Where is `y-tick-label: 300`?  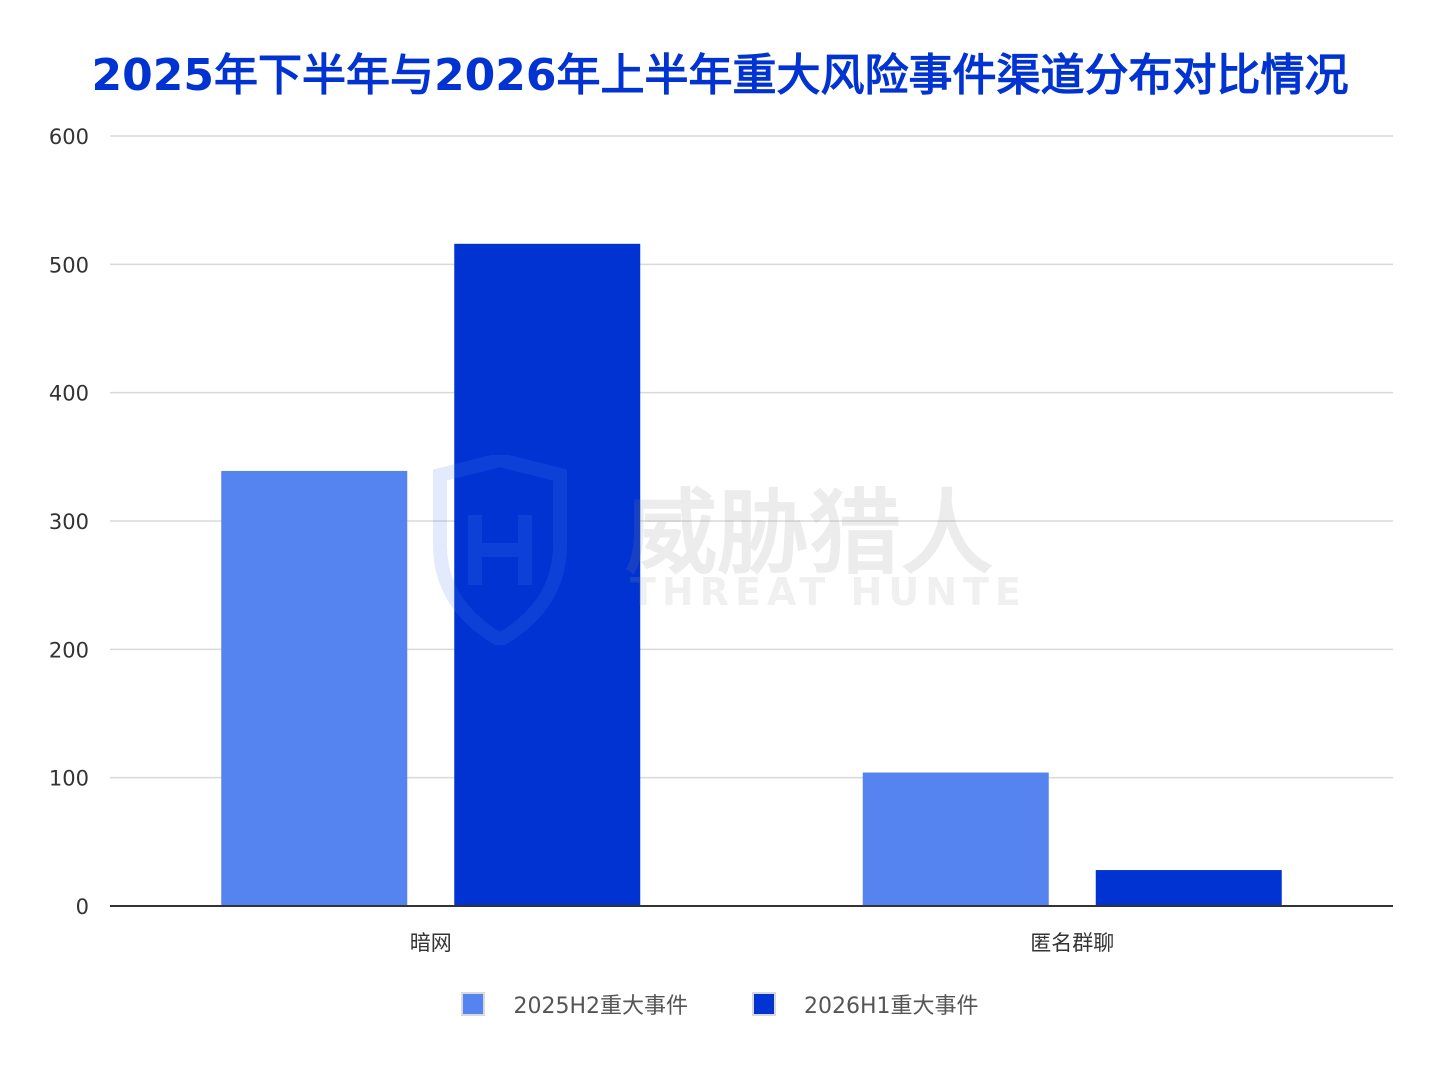
y-tick-label: 300 is located at coordinates (69, 522).